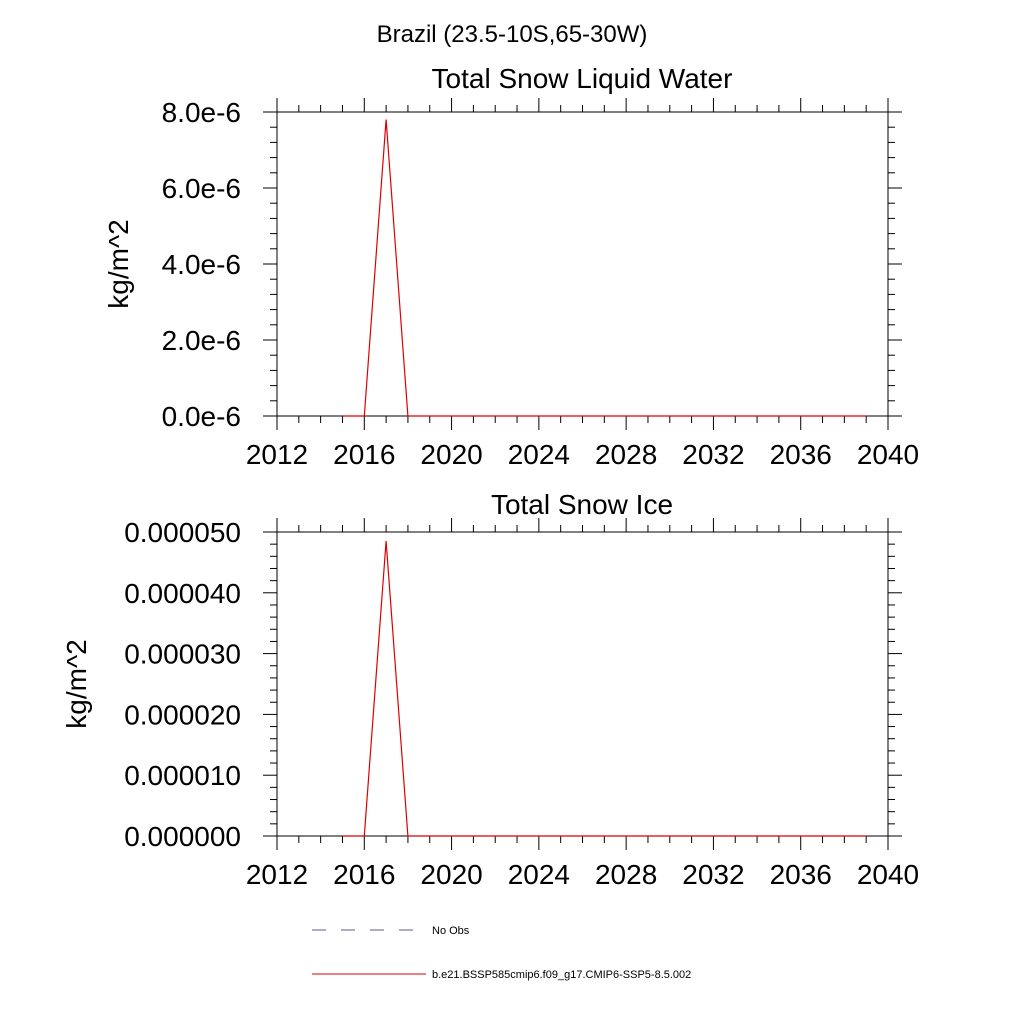 The width and height of the screenshot is (1024, 1024). What do you see at coordinates (182, 775) in the screenshot?
I see `y-tick-label: 0.000010` at bounding box center [182, 775].